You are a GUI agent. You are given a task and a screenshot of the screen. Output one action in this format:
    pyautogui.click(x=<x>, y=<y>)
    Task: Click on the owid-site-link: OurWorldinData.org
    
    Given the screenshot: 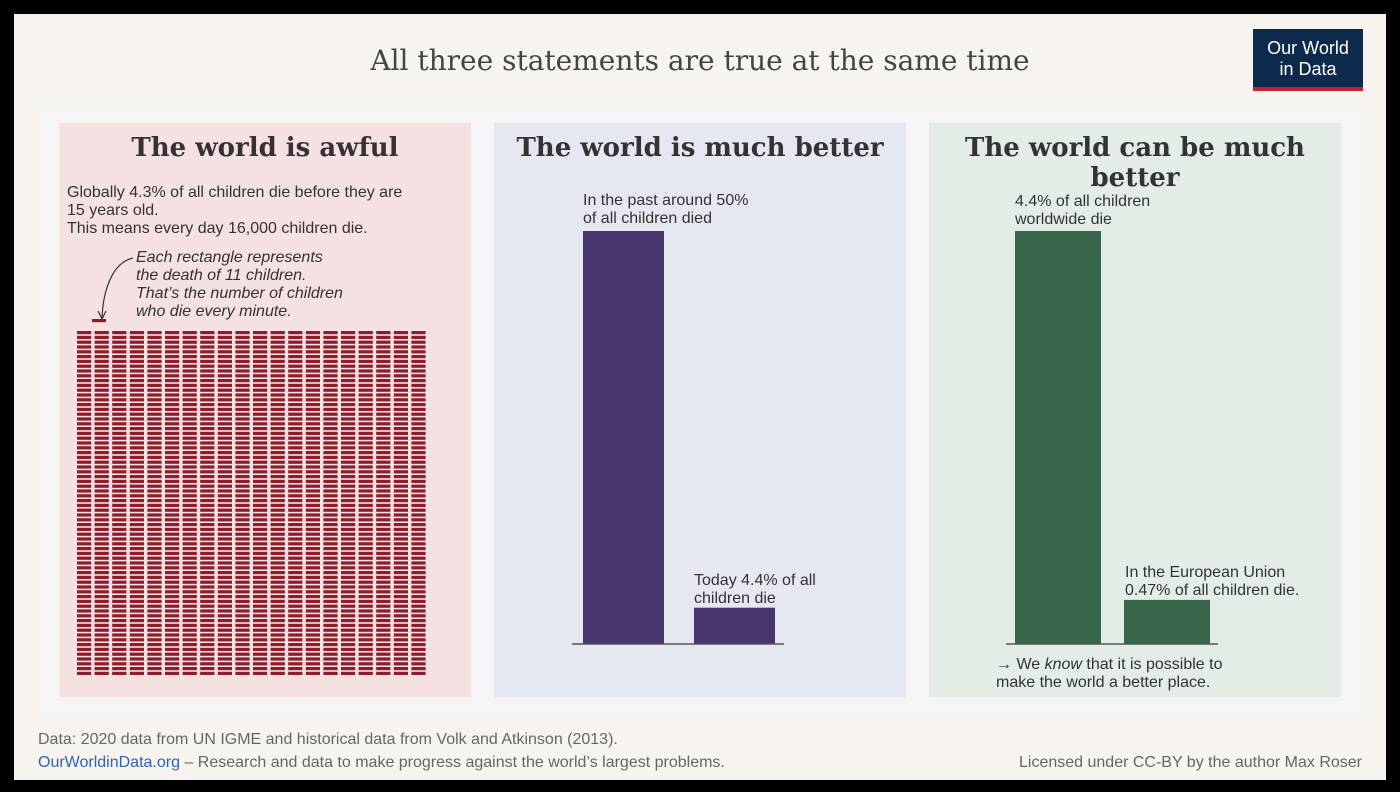 What is the action you would take?
    pyautogui.click(x=109, y=762)
    